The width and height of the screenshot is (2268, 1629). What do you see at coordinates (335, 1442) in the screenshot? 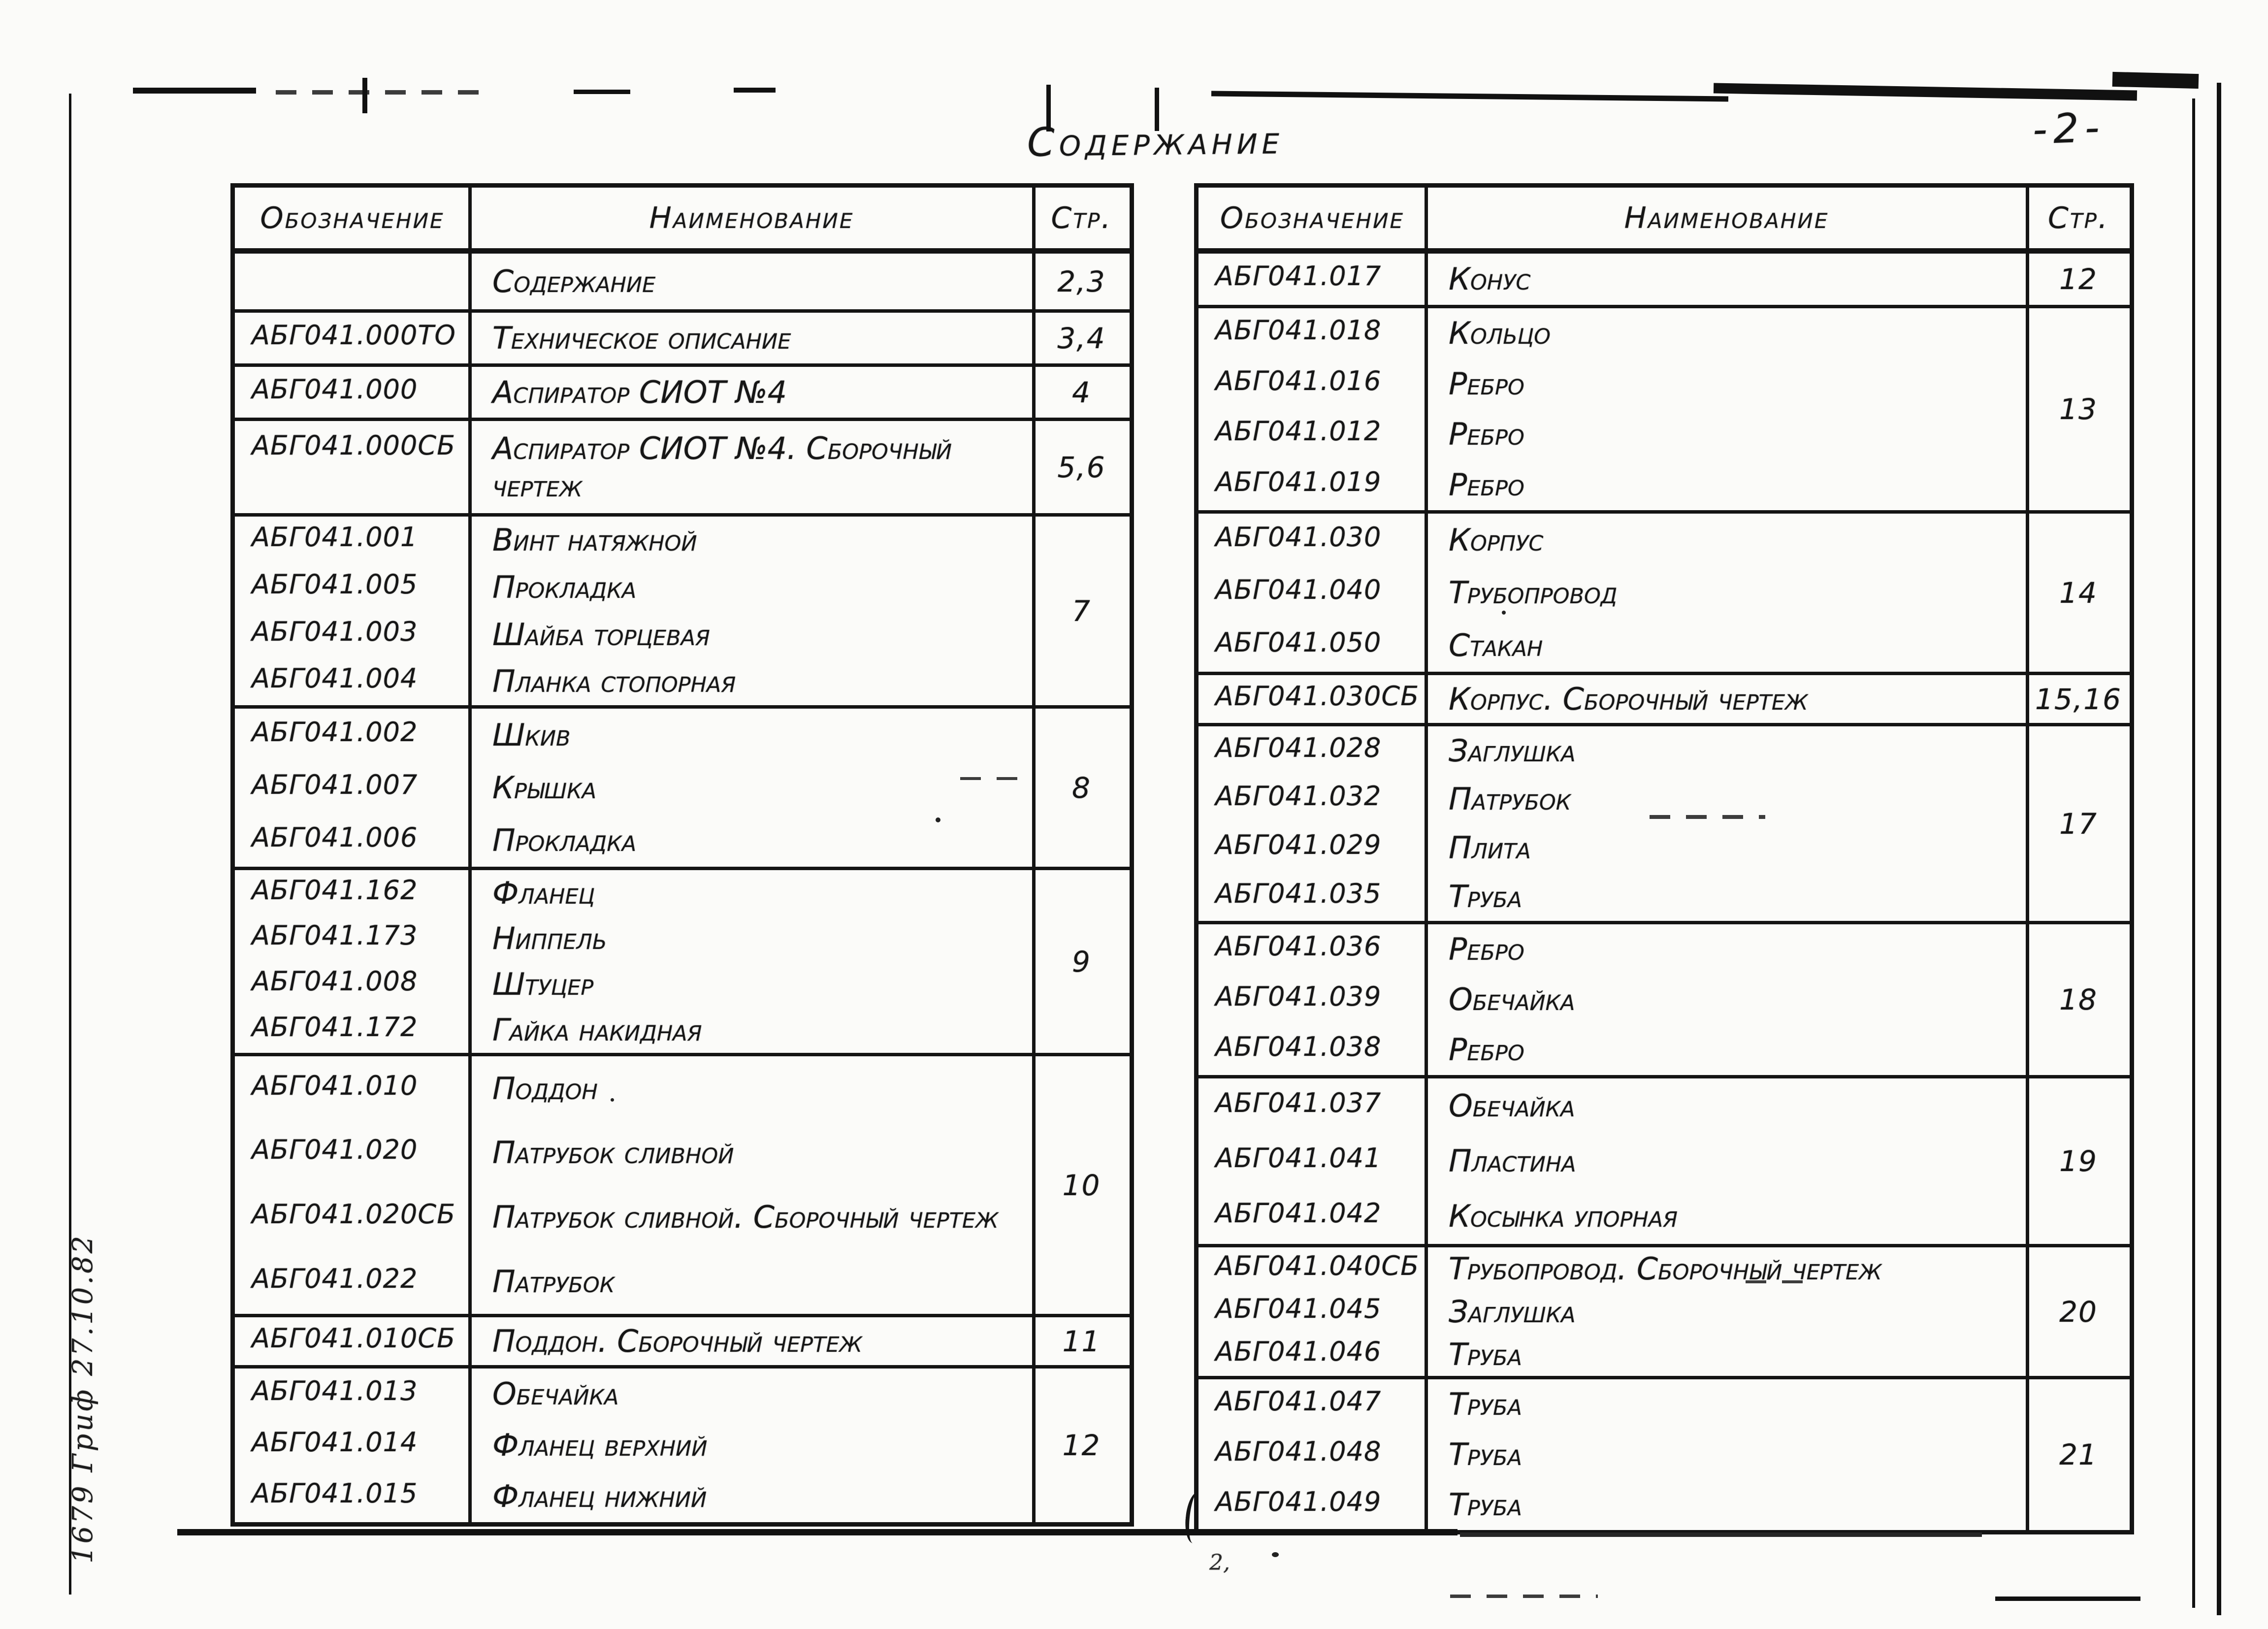
I see `item-designation: АБГ041.014` at bounding box center [335, 1442].